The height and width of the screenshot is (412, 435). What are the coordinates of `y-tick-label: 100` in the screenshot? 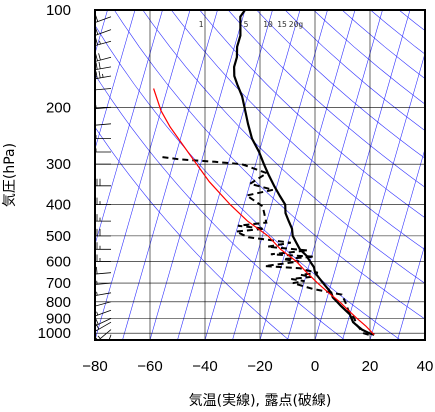 It's located at (58, 10).